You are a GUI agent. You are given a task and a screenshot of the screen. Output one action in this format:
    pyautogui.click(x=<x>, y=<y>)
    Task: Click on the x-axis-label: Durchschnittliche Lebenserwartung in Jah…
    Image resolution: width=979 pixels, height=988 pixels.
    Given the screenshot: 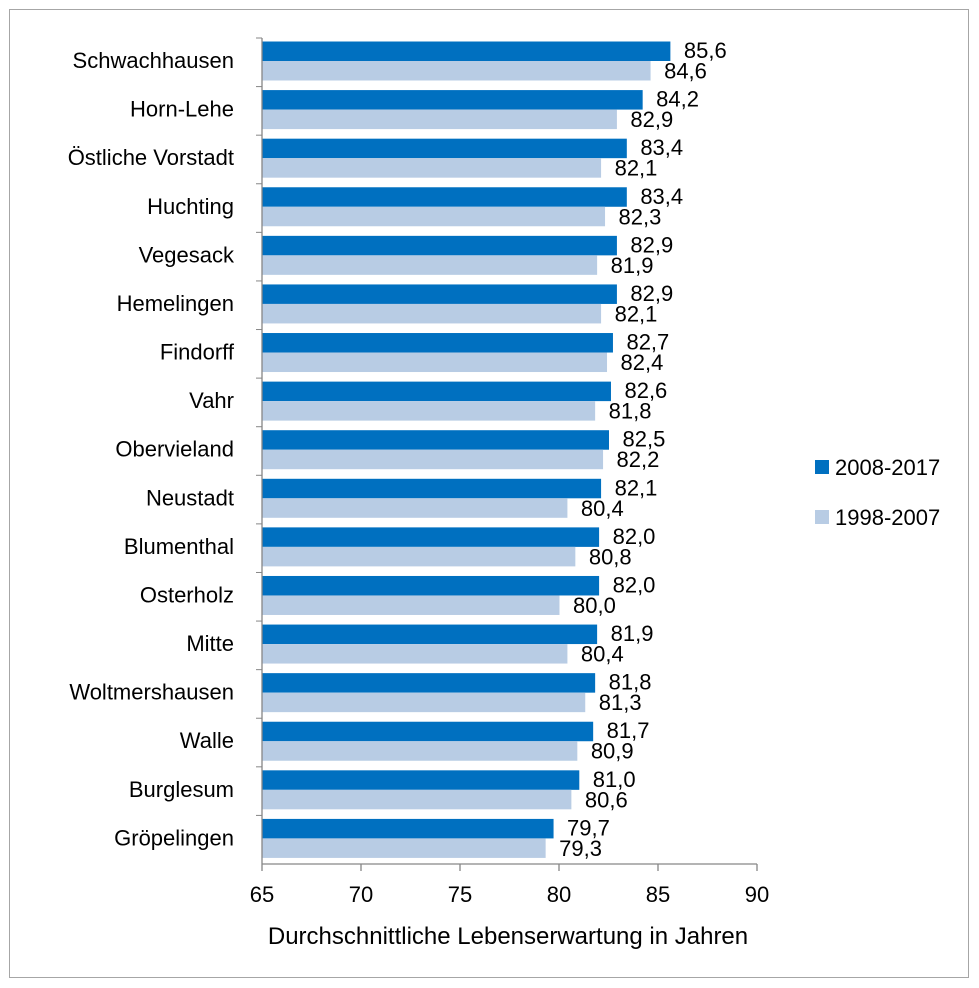 What is the action you would take?
    pyautogui.click(x=508, y=936)
    